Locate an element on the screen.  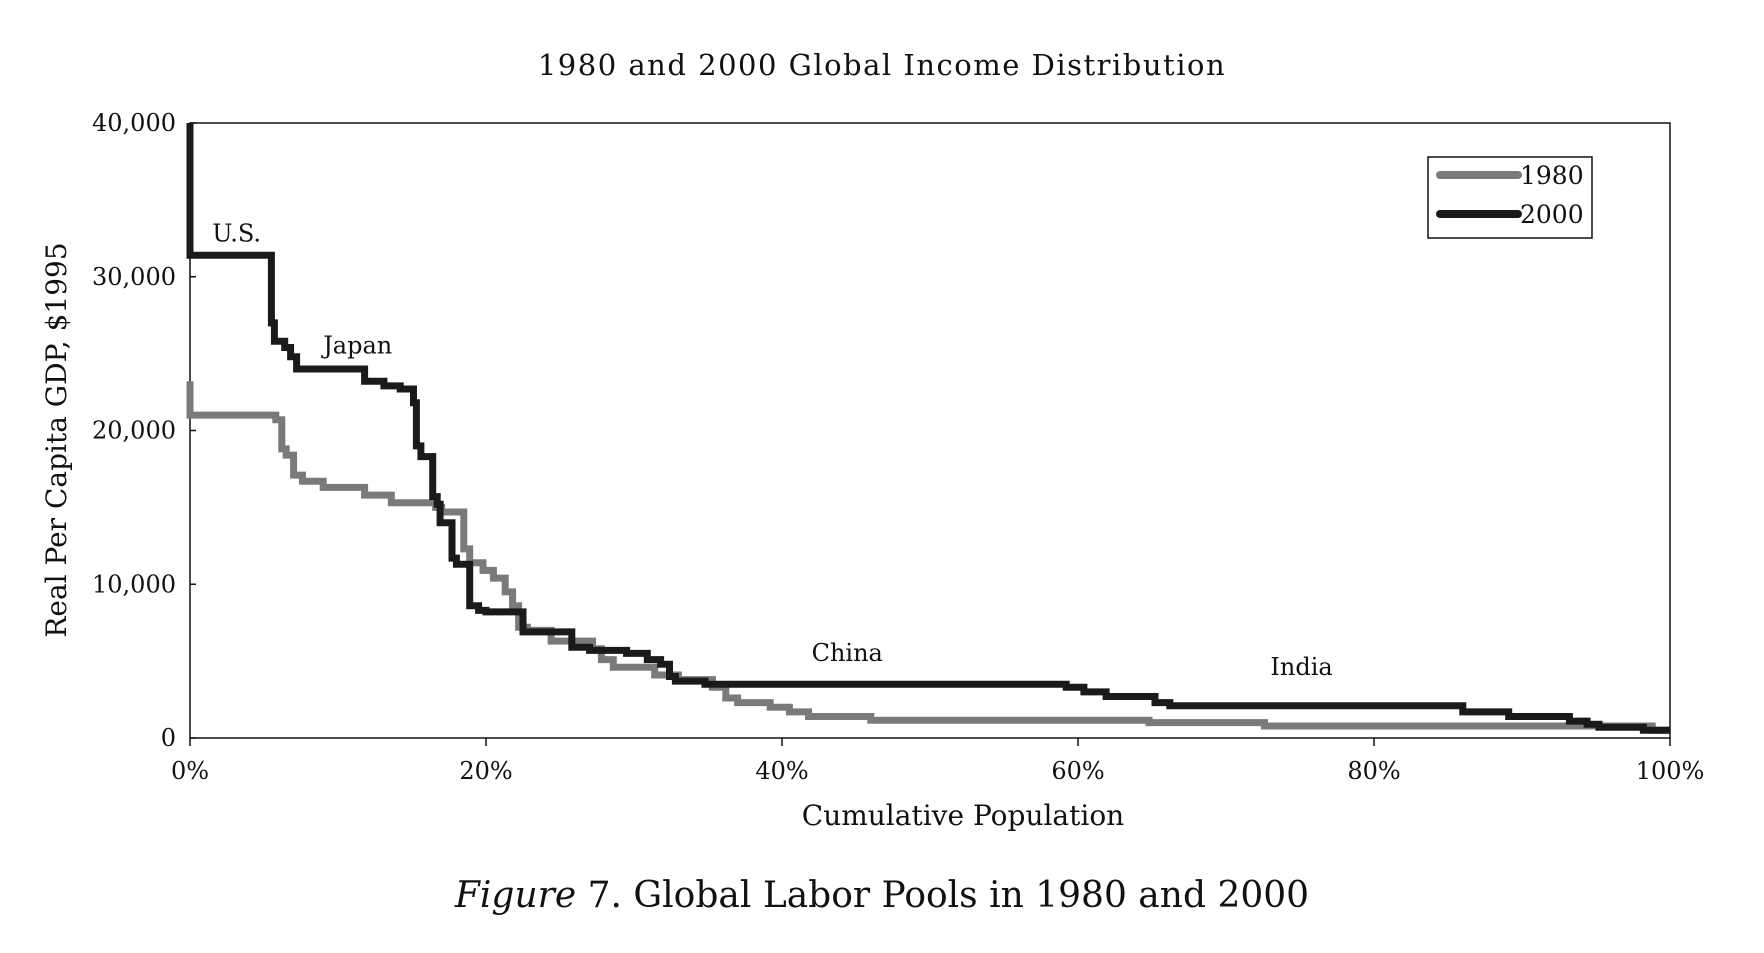
y-tick-label: 0 is located at coordinates (168, 738).